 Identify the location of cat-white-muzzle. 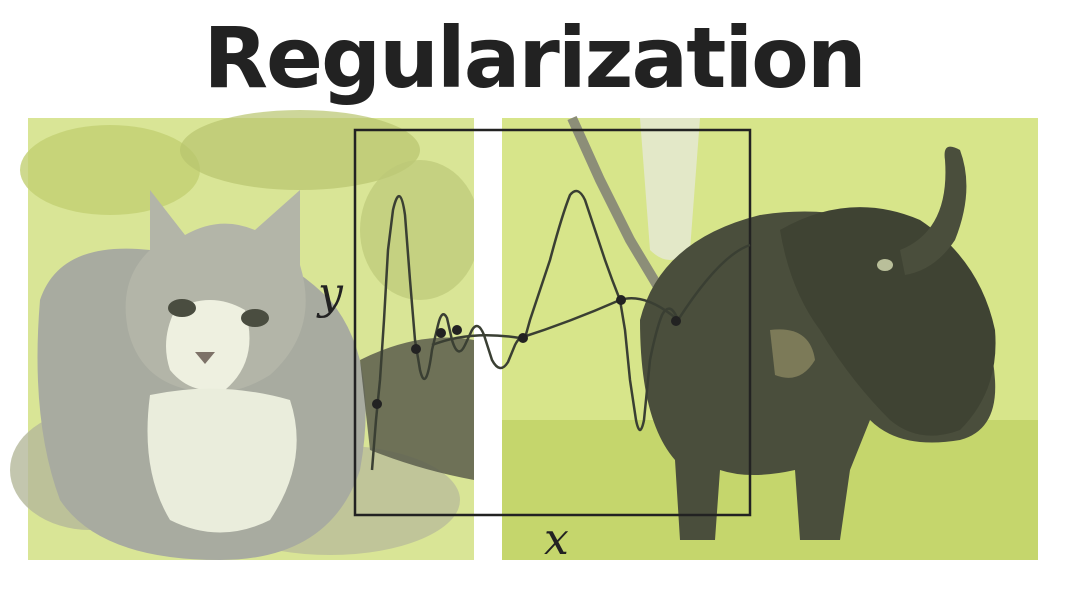
(208, 345).